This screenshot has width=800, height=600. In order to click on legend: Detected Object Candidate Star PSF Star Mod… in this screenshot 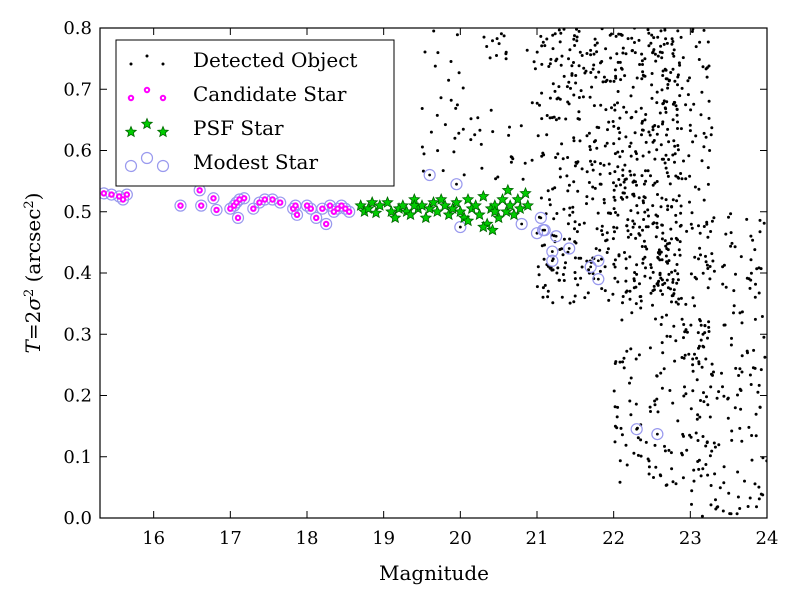, I will do `click(255, 113)`.